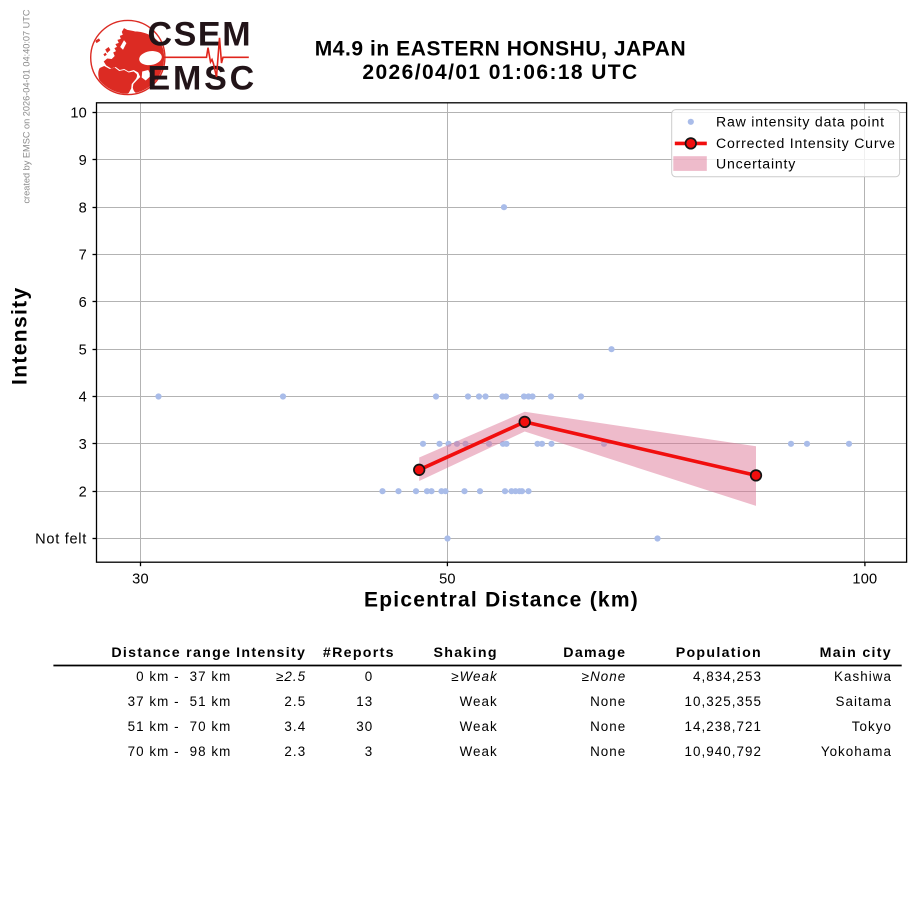 The image size is (915, 910). I want to click on svg-text: 4, so click(83, 398).